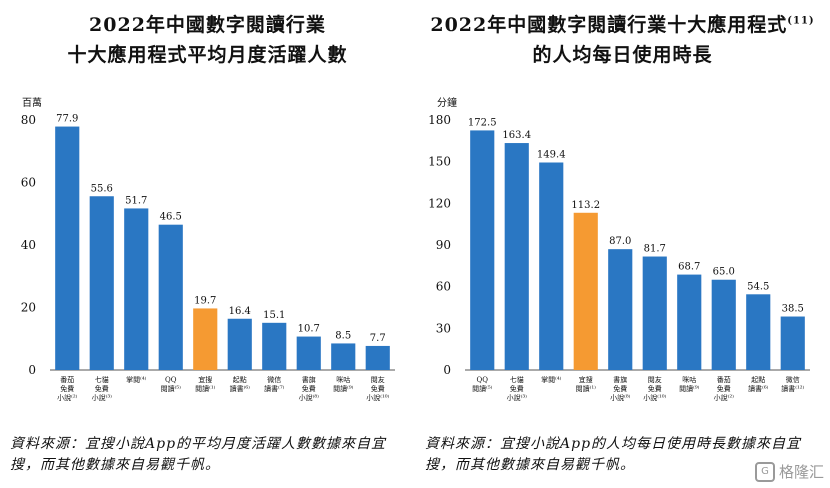 The width and height of the screenshot is (830, 488). Describe the element at coordinates (764, 471) in the screenshot. I see `logo-icon: G` at that location.